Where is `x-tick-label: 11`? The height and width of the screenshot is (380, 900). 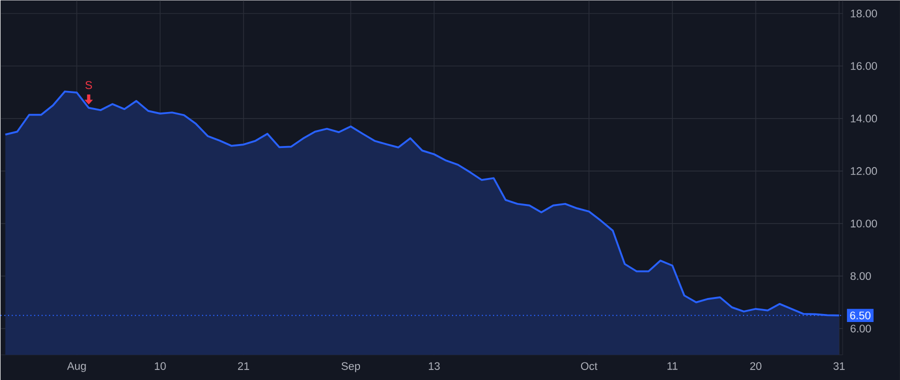
x-tick-label: 11 is located at coordinates (673, 366).